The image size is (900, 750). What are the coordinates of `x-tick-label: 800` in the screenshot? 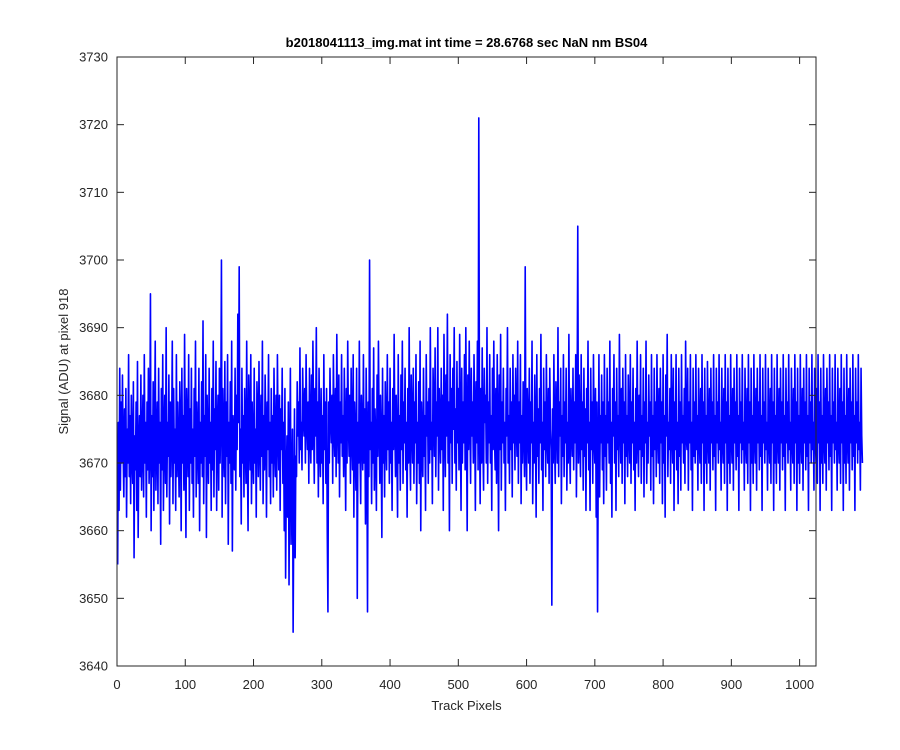 It's located at (663, 684).